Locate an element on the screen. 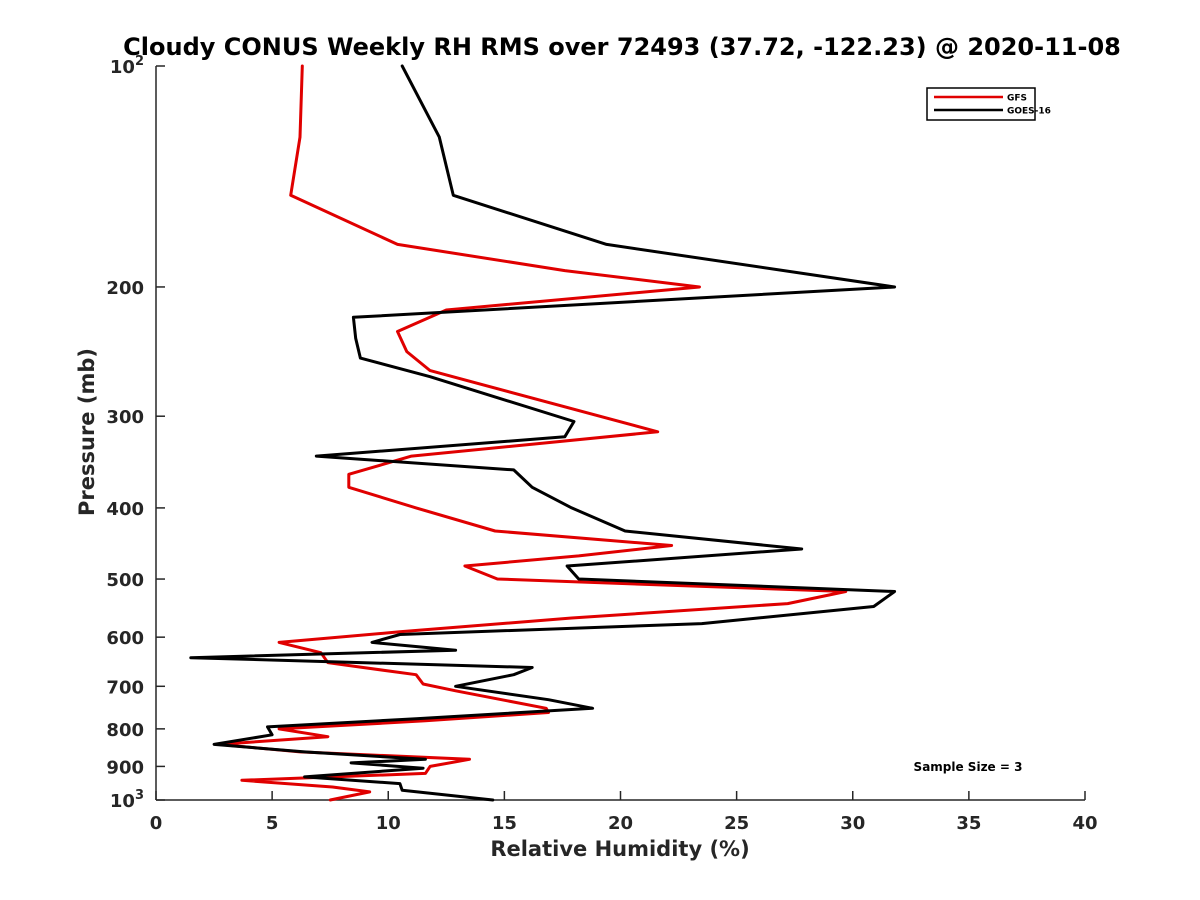 This screenshot has height=900, width=1200. legend-box is located at coordinates (981, 104).